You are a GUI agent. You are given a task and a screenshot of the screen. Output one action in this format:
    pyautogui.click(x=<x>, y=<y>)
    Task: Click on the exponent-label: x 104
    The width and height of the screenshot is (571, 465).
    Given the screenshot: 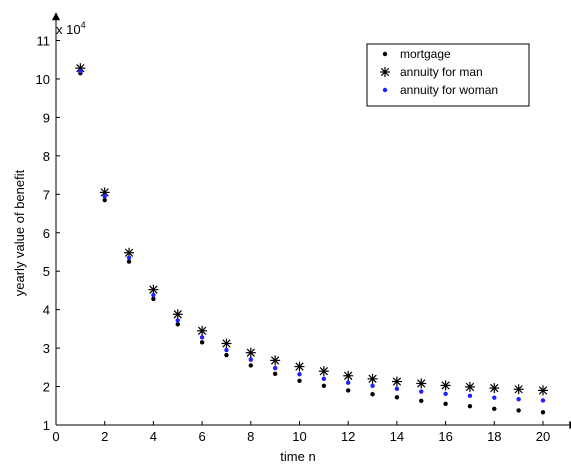 What is the action you would take?
    pyautogui.click(x=71, y=28)
    